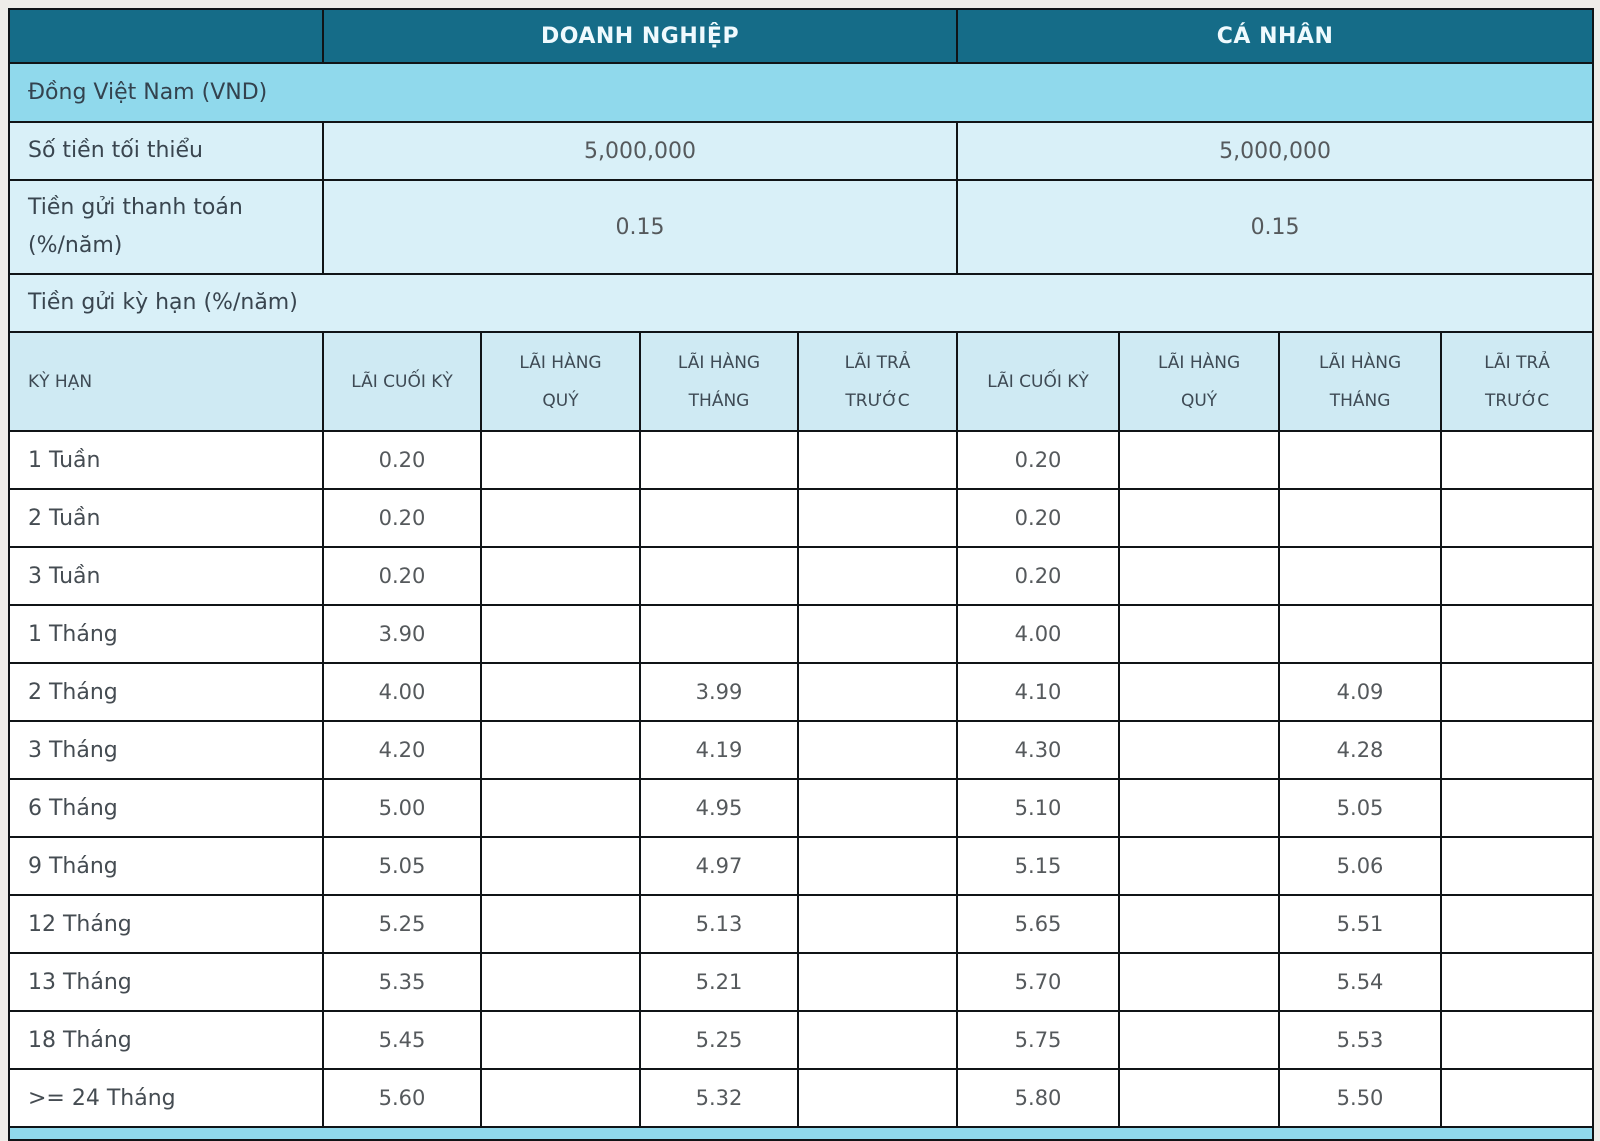 The image size is (1600, 1141). I want to click on term-cell: 3 Tuần, so click(166, 576).